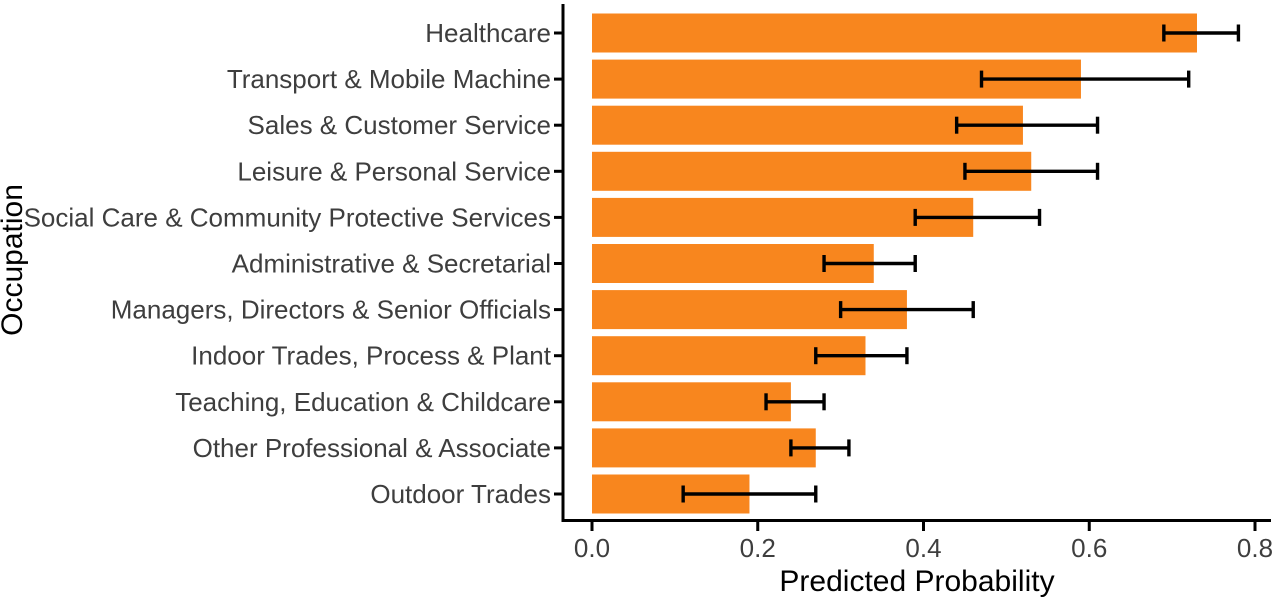 The width and height of the screenshot is (1280, 600). What do you see at coordinates (460, 494) in the screenshot?
I see `category-label: Outdoor Trades` at bounding box center [460, 494].